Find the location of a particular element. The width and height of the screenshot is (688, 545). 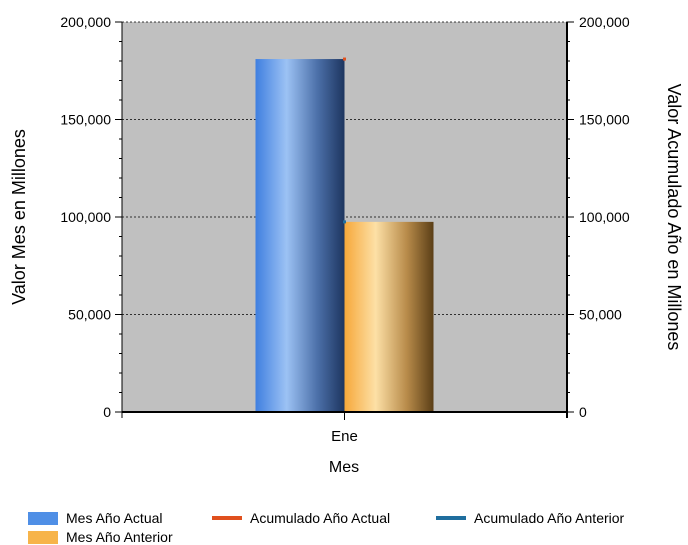

line-point-acumulado-a-o-anterior is located at coordinates (344, 222).